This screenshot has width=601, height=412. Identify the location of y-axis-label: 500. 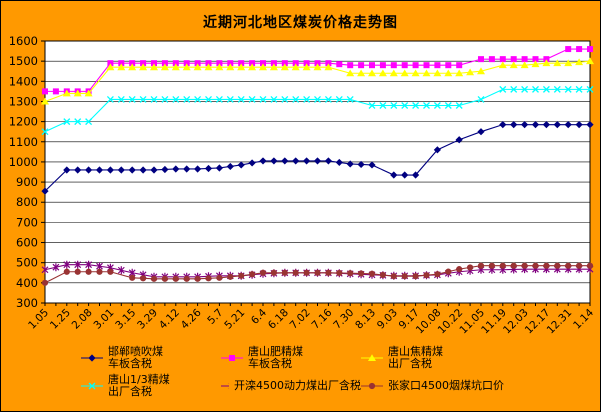
(27, 263).